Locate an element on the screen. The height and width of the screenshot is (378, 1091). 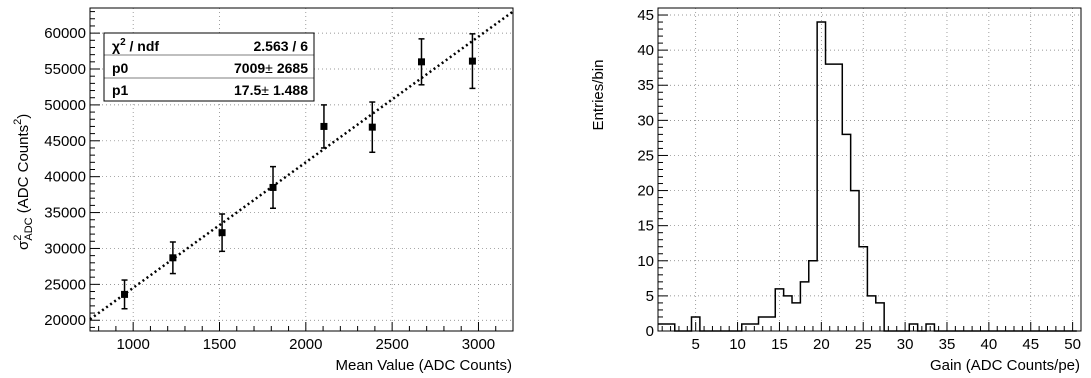
y-tick-label: 20000 is located at coordinates (65, 320).